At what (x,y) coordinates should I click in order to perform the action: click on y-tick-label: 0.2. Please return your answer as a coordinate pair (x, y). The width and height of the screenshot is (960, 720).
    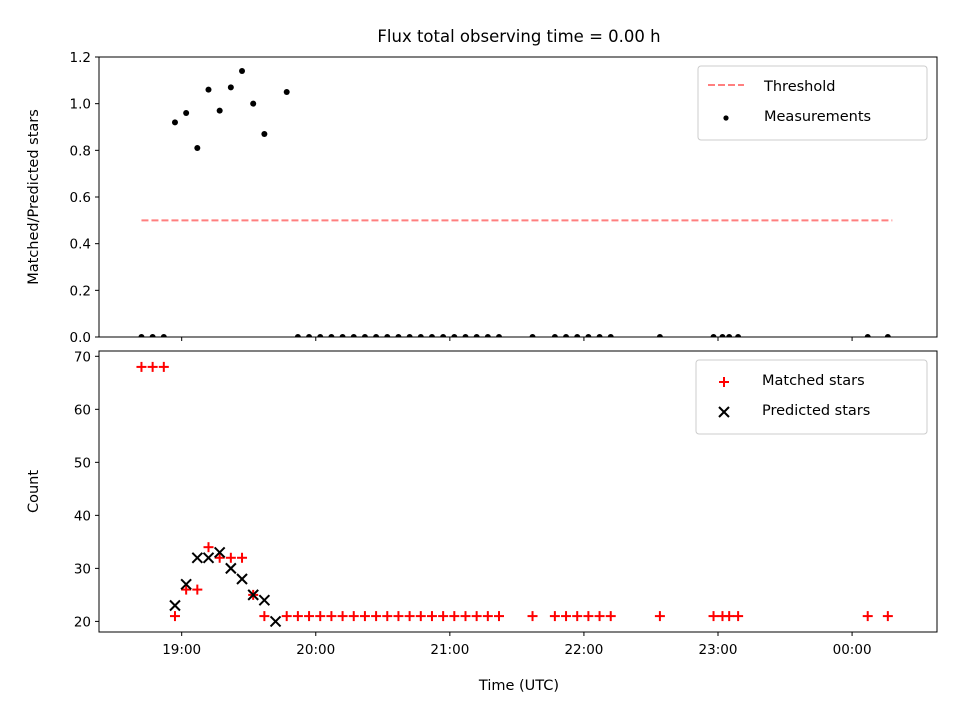
    Looking at the image, I should click on (80, 291).